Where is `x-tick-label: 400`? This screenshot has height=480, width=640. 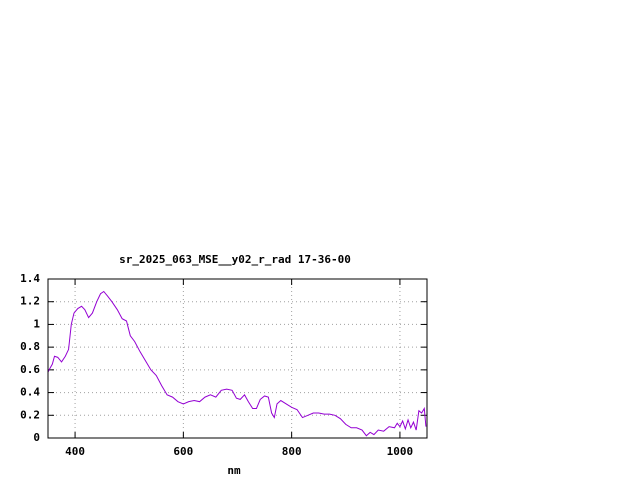
x-tick-label: 400 is located at coordinates (75, 451).